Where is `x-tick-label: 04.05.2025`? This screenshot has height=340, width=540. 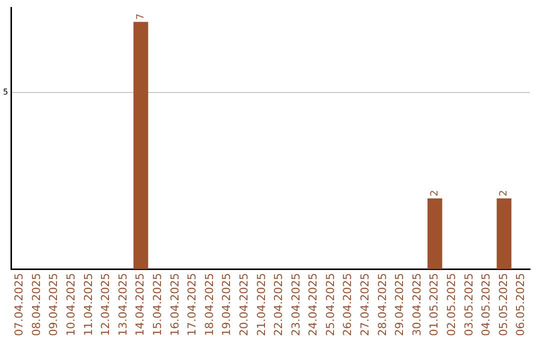
x-tick-label: 04.05.2025 is located at coordinates (486, 304).